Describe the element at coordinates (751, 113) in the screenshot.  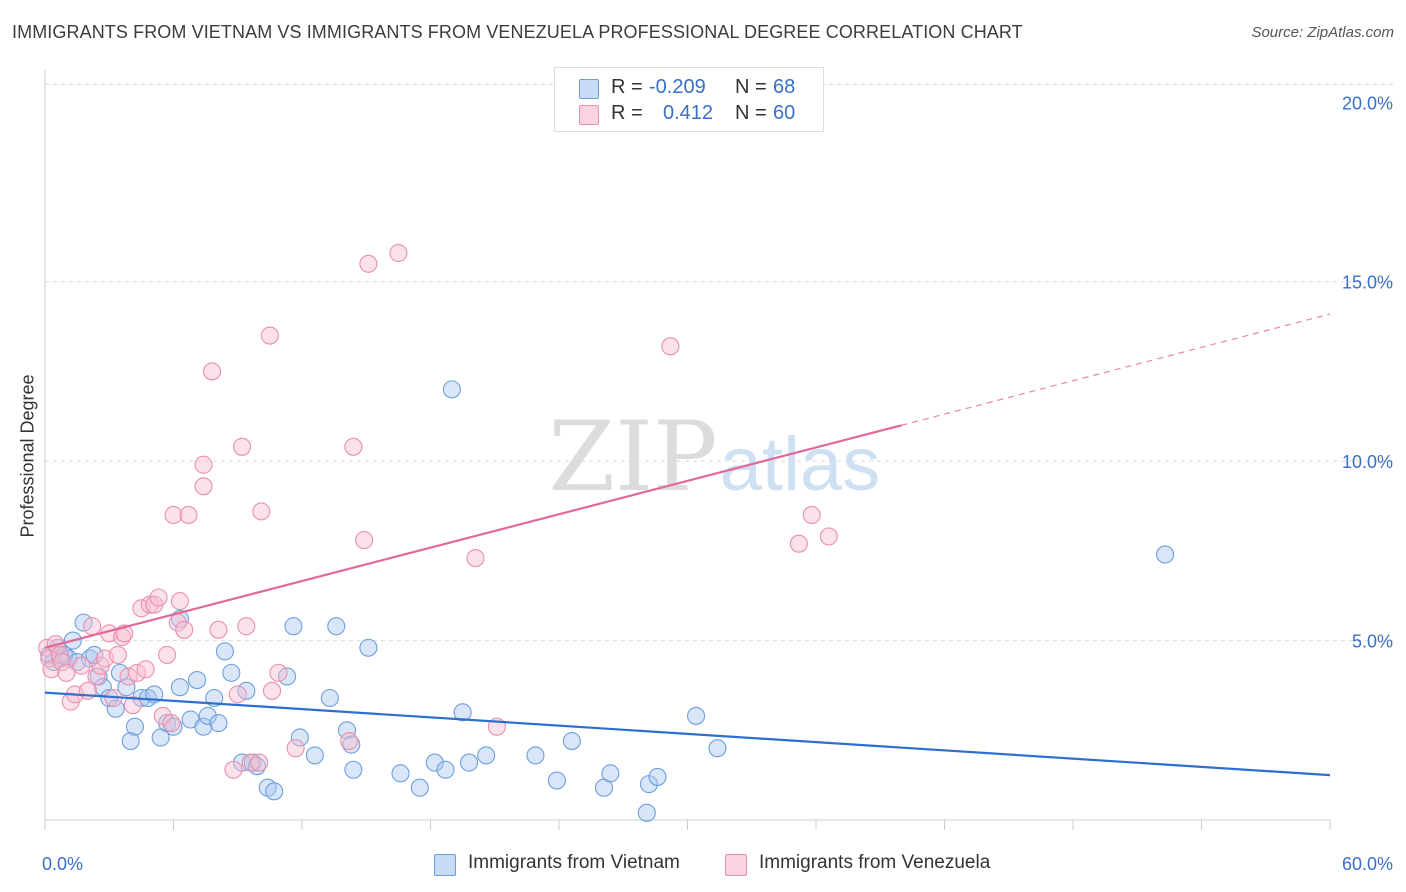
I see `legend-n-label: N =` at that location.